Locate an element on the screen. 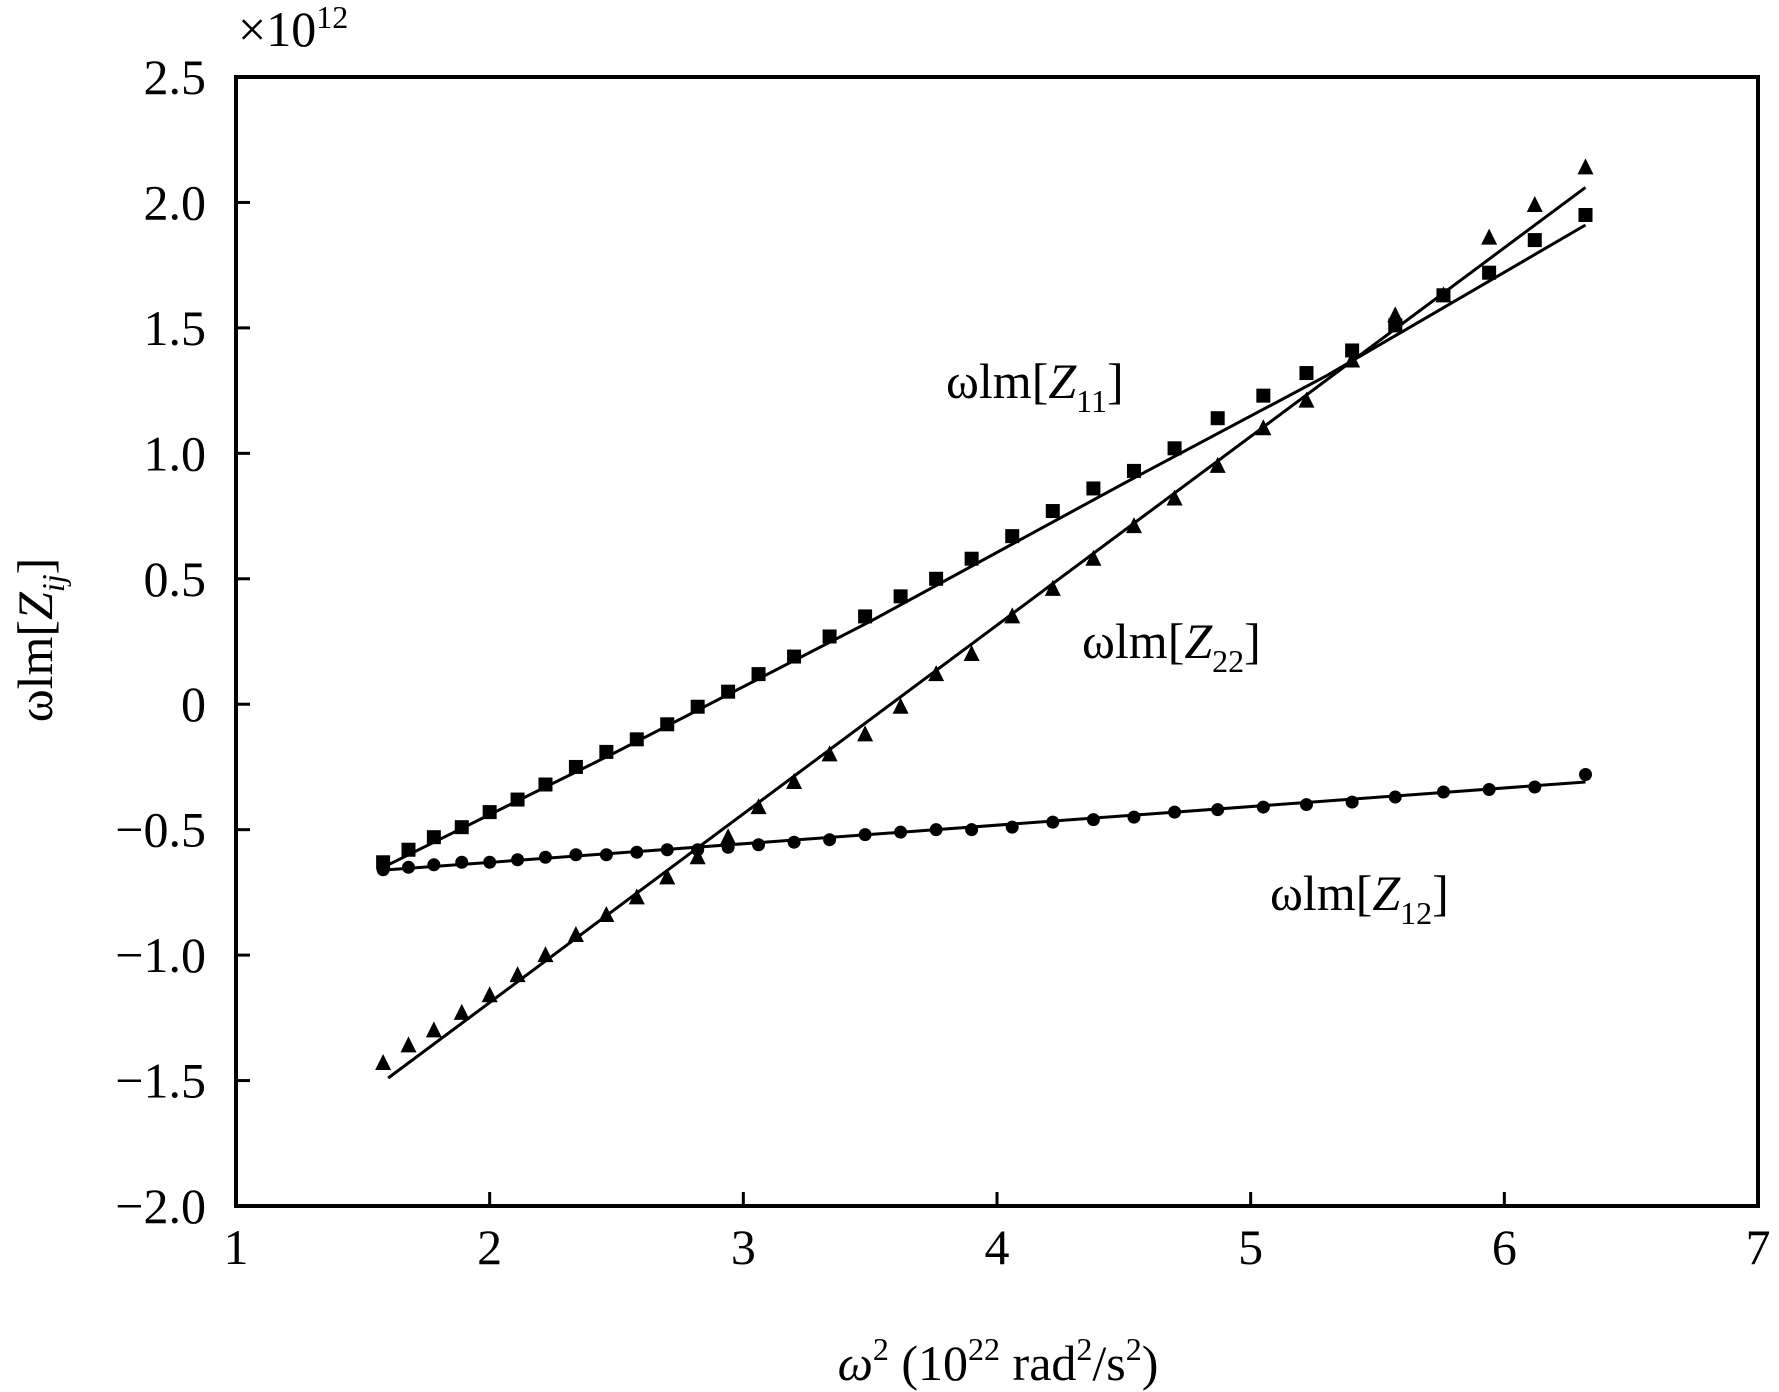 The image size is (1779, 1392). x-tick-label: 2 is located at coordinates (489, 1247).